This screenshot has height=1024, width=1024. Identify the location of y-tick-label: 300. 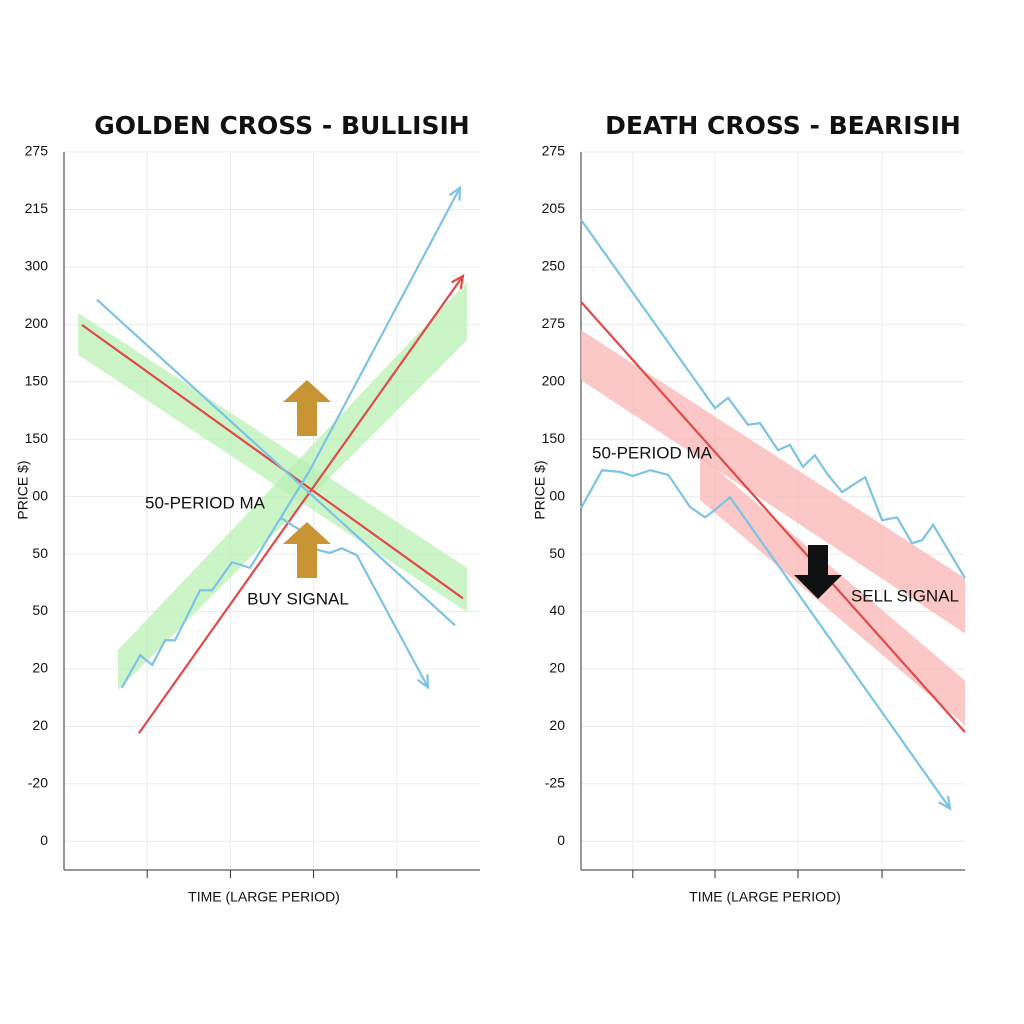
(37, 266).